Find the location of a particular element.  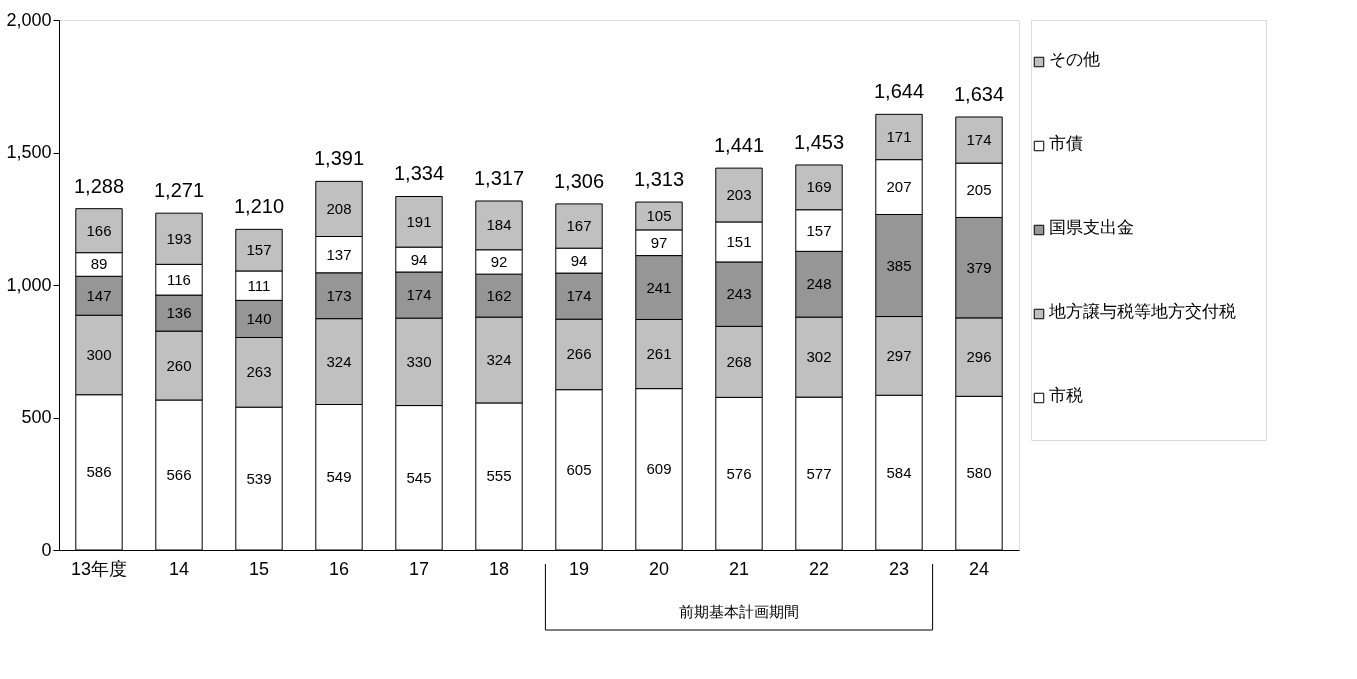

x-tick-label: 16 is located at coordinates (339, 568).